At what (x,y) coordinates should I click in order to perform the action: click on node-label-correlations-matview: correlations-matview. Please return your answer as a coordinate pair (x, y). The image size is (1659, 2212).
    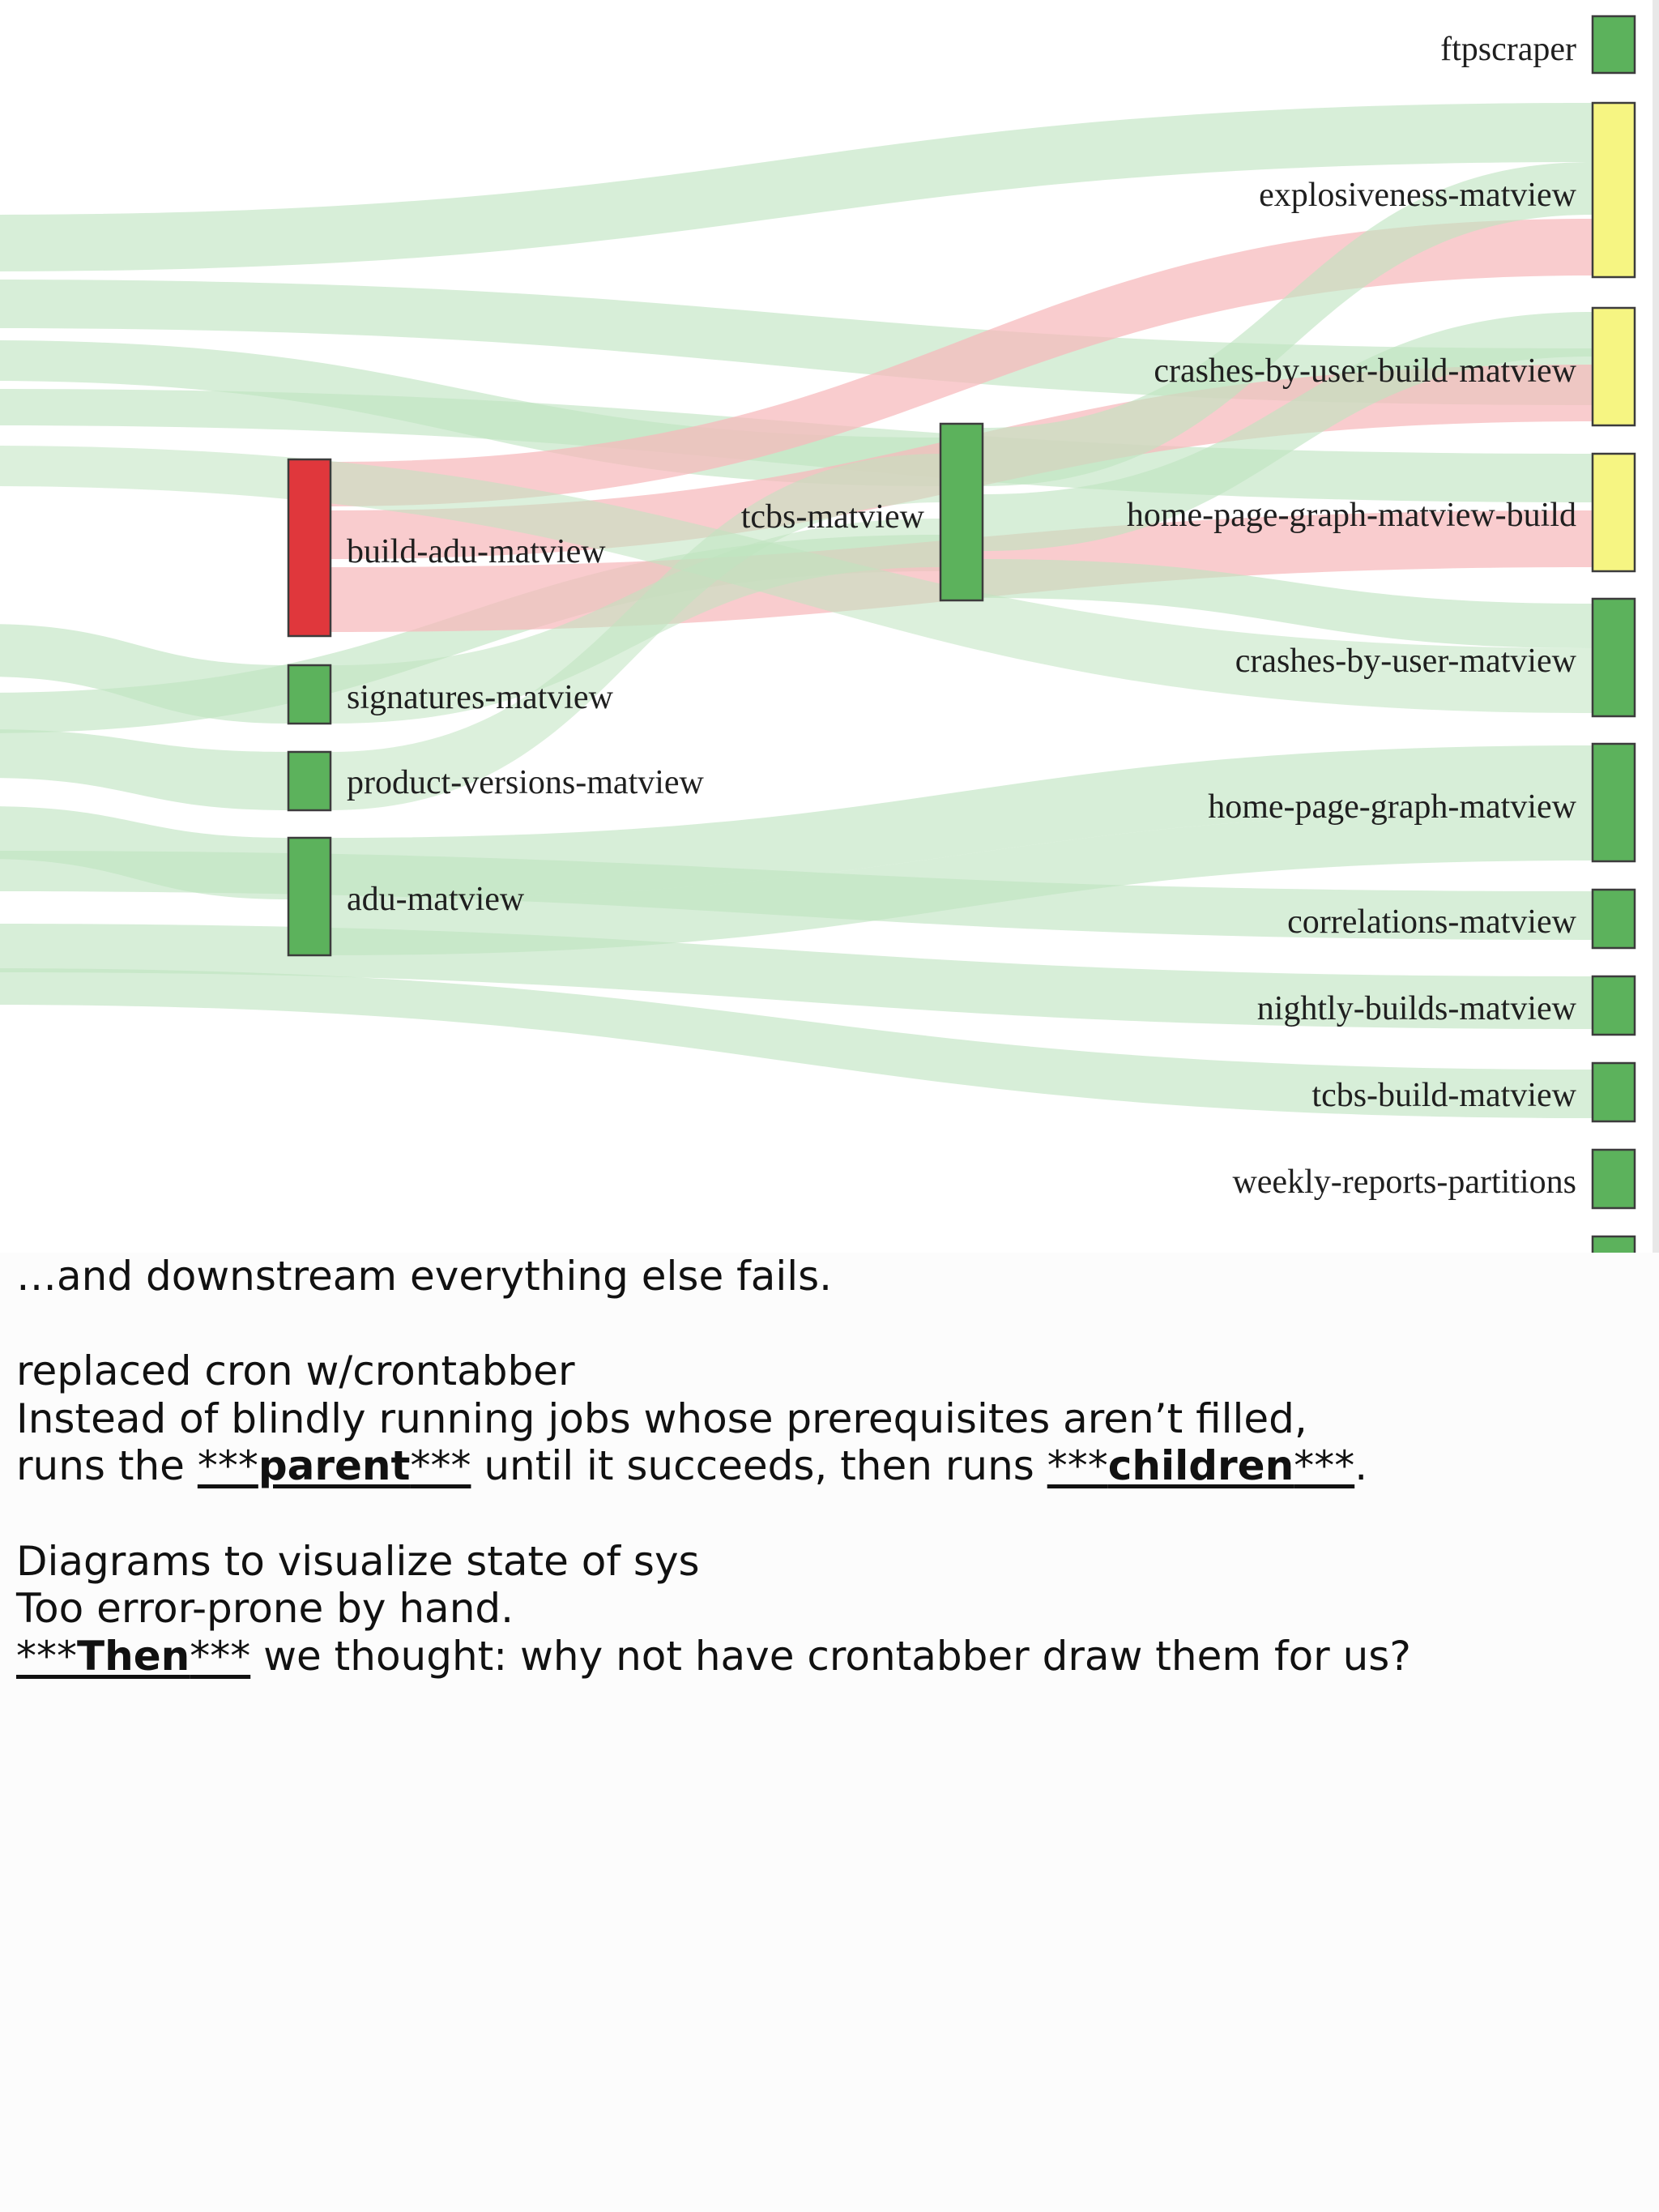
    Looking at the image, I should click on (1432, 922).